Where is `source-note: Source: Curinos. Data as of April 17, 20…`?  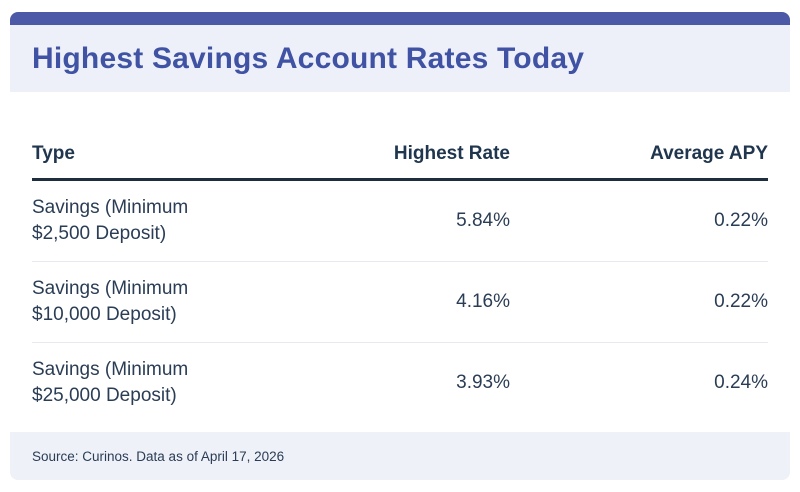 source-note: Source: Curinos. Data as of April 17, 20… is located at coordinates (158, 456).